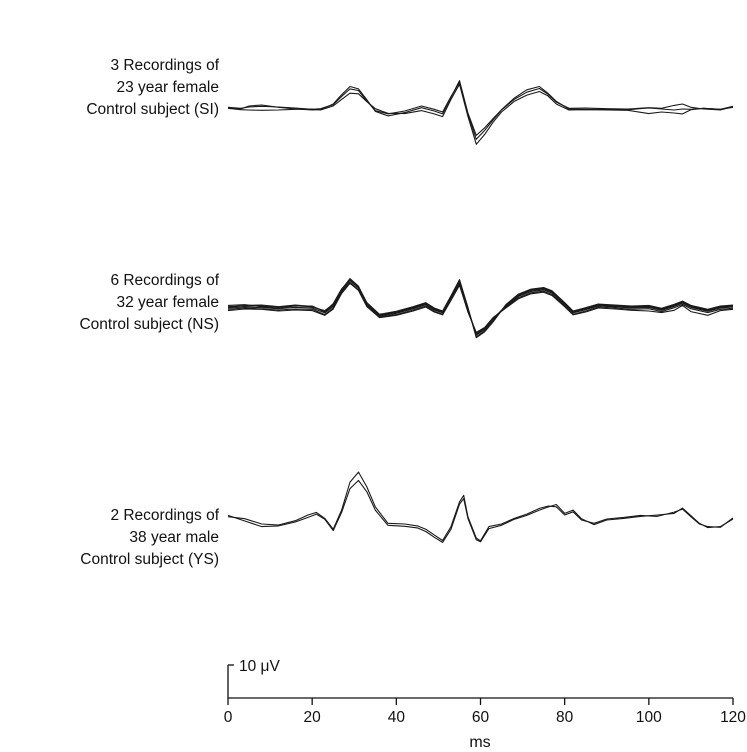 This screenshot has height=752, width=747. I want to click on panel-label-line: 3 Recordings of, so click(164, 65).